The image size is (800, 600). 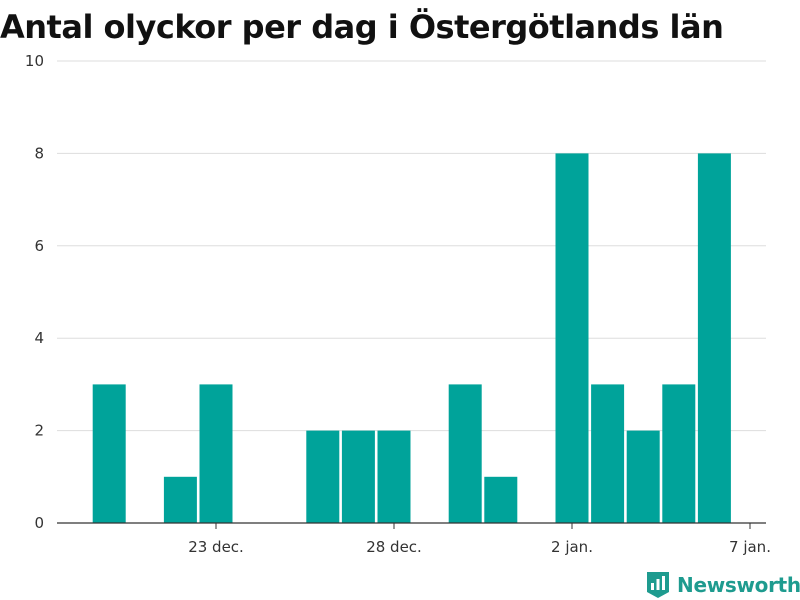 What do you see at coordinates (39, 246) in the screenshot?
I see `y-tick-label-6: 6` at bounding box center [39, 246].